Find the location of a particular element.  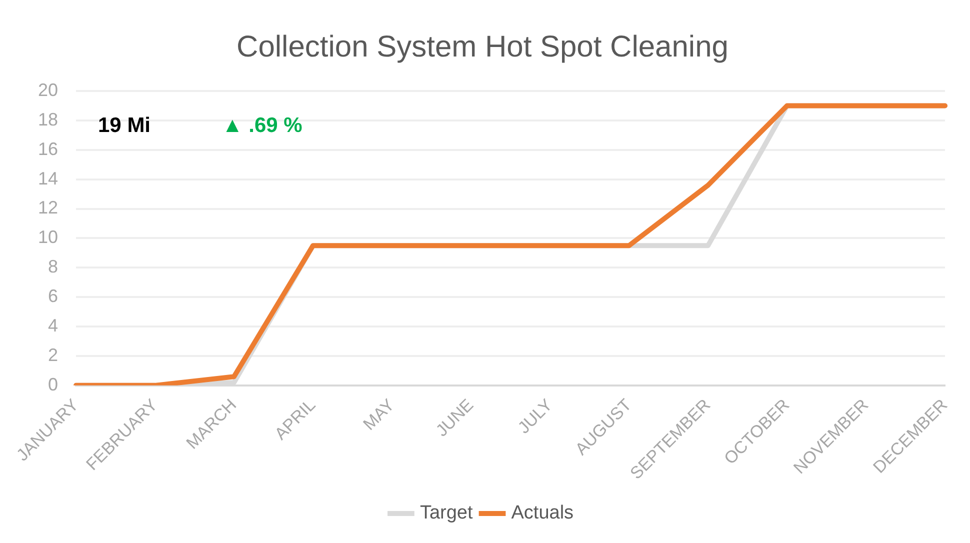

annotation: ▲ .69 % is located at coordinates (262, 126).